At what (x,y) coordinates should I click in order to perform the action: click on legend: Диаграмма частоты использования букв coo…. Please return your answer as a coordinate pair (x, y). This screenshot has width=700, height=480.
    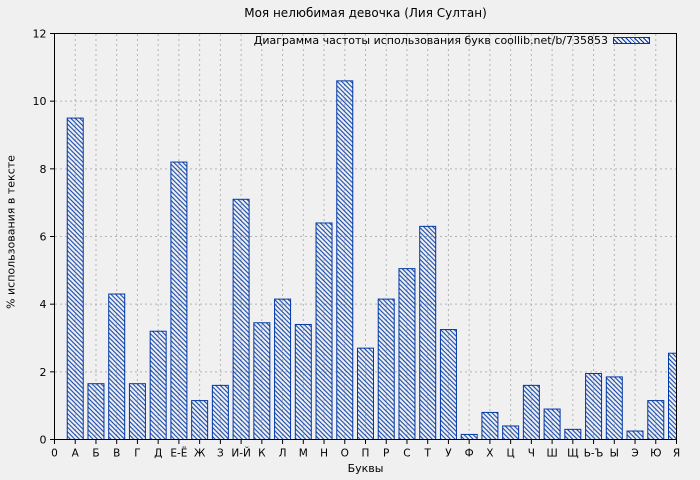
    Looking at the image, I should click on (452, 40).